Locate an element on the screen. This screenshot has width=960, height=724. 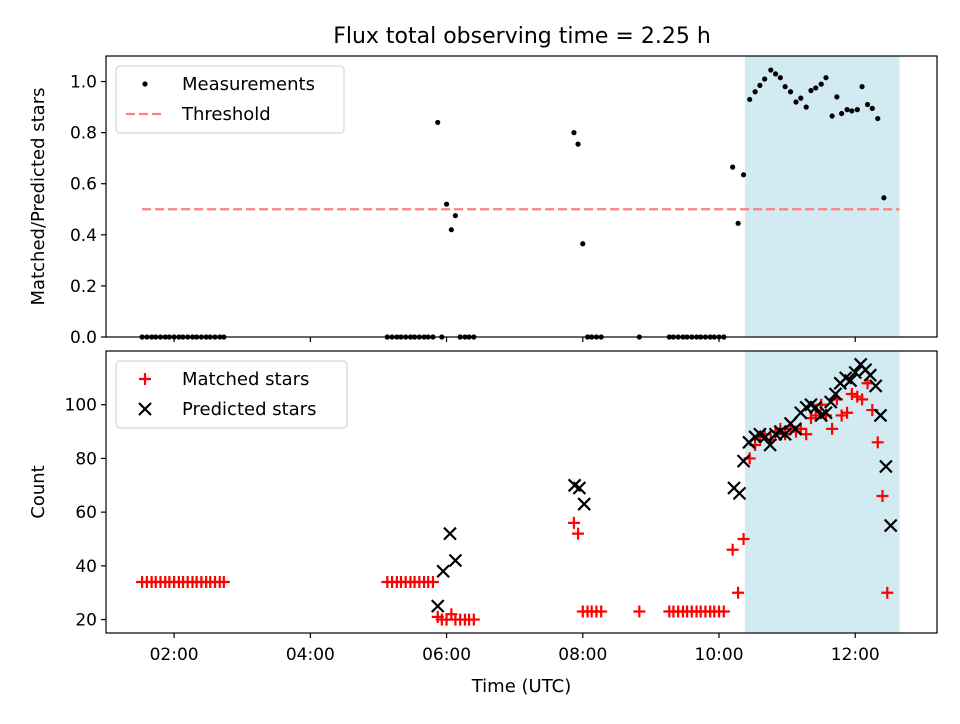
legend-label: Predicted stars is located at coordinates (249, 409).